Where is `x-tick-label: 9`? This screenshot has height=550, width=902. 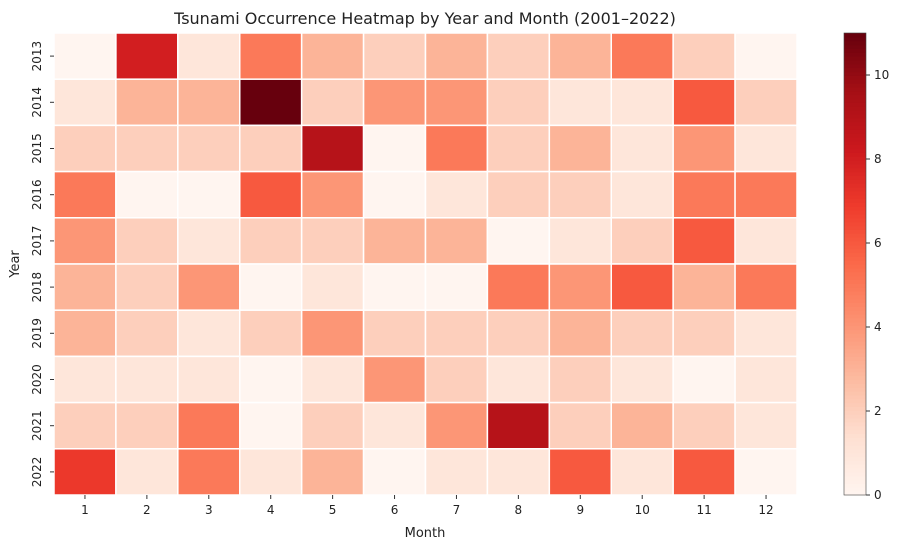
x-tick-label: 9 is located at coordinates (580, 510).